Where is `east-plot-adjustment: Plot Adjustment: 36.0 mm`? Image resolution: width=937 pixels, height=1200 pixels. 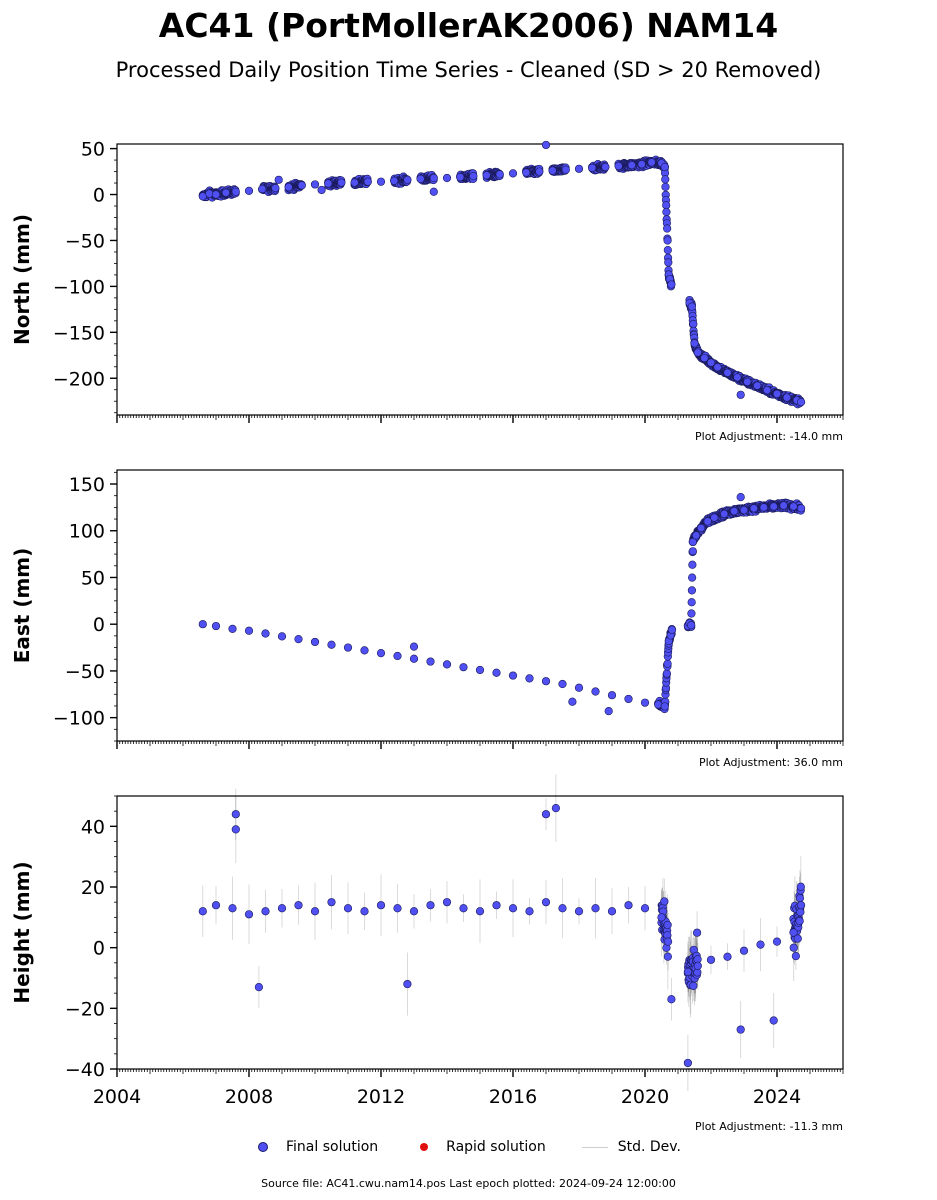 east-plot-adjustment: Plot Adjustment: 36.0 mm is located at coordinates (771, 762).